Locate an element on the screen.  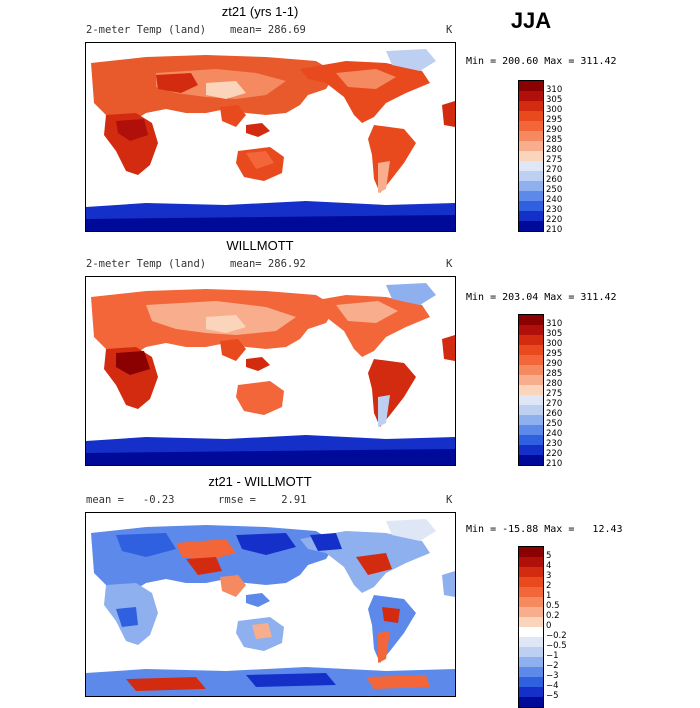
panel-1-mean: mean= 286.69 is located at coordinates (268, 30).